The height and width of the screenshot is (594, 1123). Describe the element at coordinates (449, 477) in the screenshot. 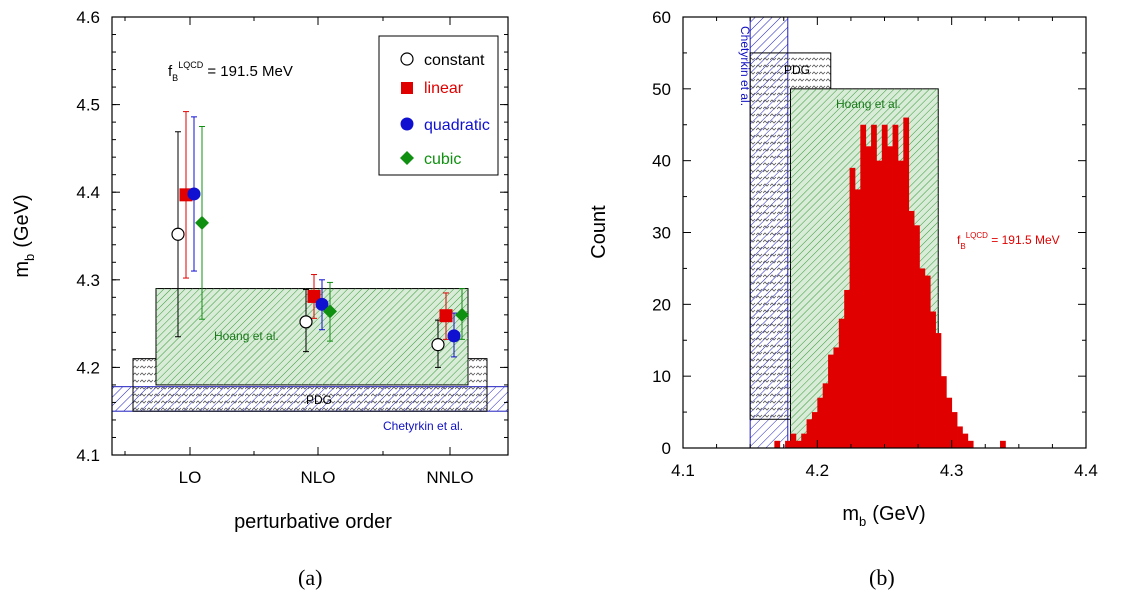

I see `x-tick-label-a: NNLO` at that location.